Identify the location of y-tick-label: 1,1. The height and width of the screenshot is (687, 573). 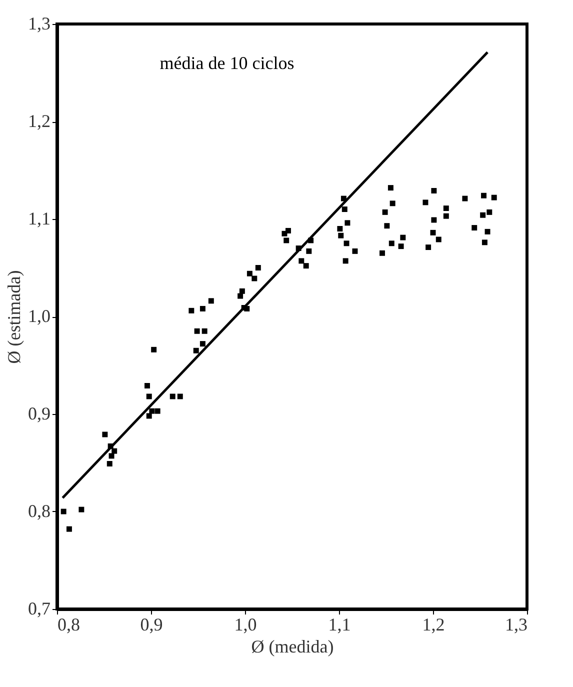
(39, 218).